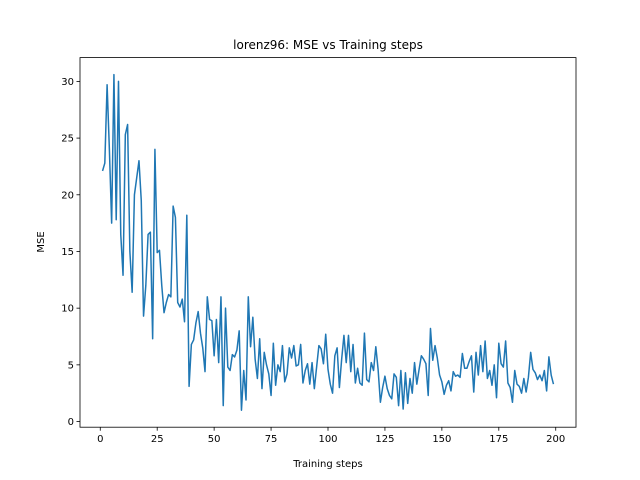 This screenshot has height=480, width=640. I want to click on y-tick-label: 5, so click(71, 365).